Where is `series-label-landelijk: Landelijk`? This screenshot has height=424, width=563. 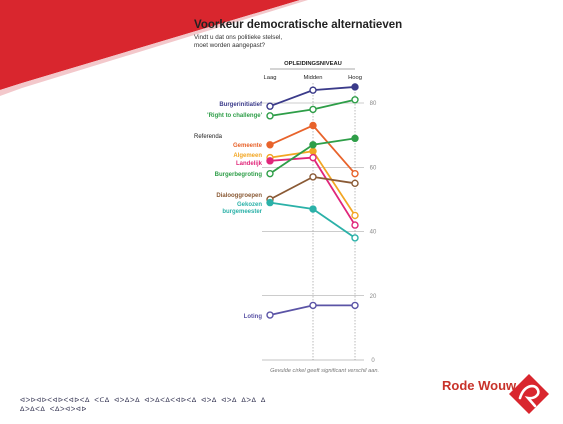
series-label-landelijk: Landelijk is located at coordinates (249, 164).